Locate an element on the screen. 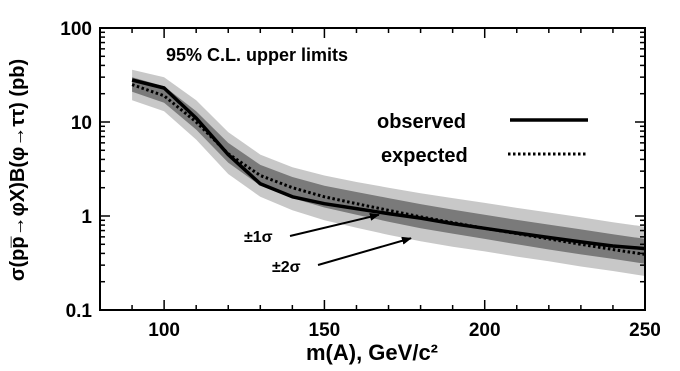  band-annotations: ±1σ ±2σ is located at coordinates (328, 244).